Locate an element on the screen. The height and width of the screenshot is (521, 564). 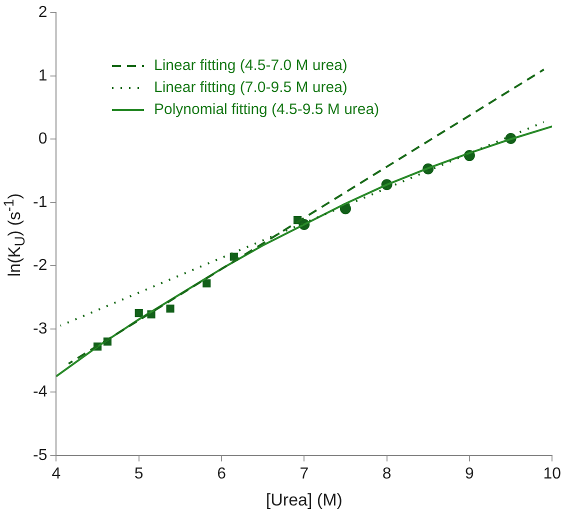
y-tick-label: -4 is located at coordinates (40, 392).